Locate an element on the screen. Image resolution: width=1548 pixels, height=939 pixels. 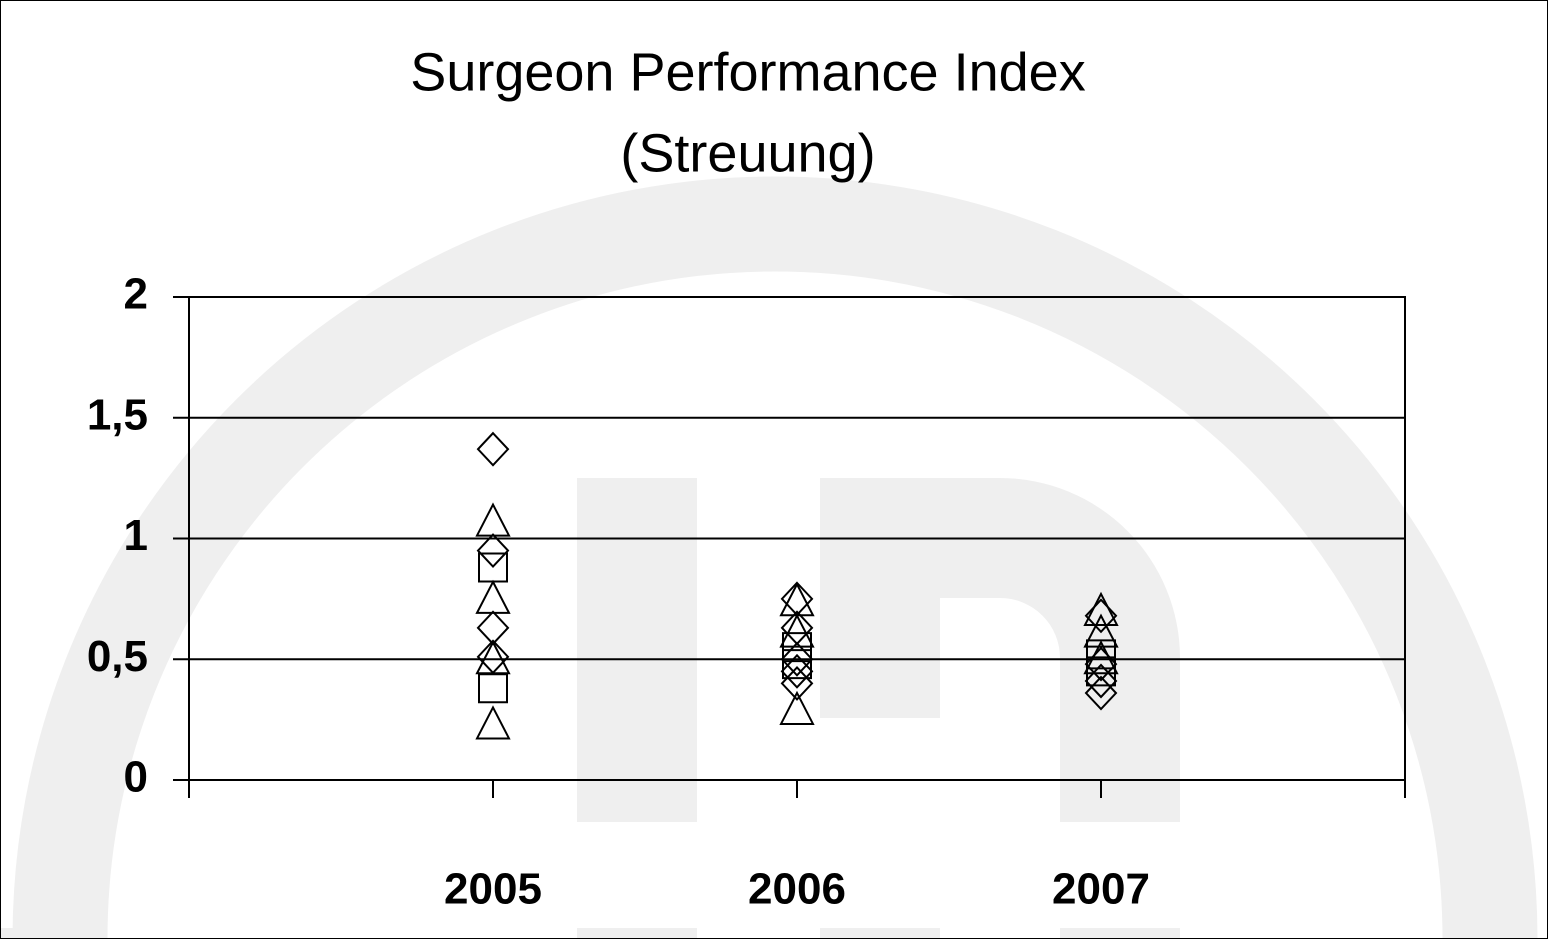
chart-title: Surgeon Performance Index is located at coordinates (747, 72).